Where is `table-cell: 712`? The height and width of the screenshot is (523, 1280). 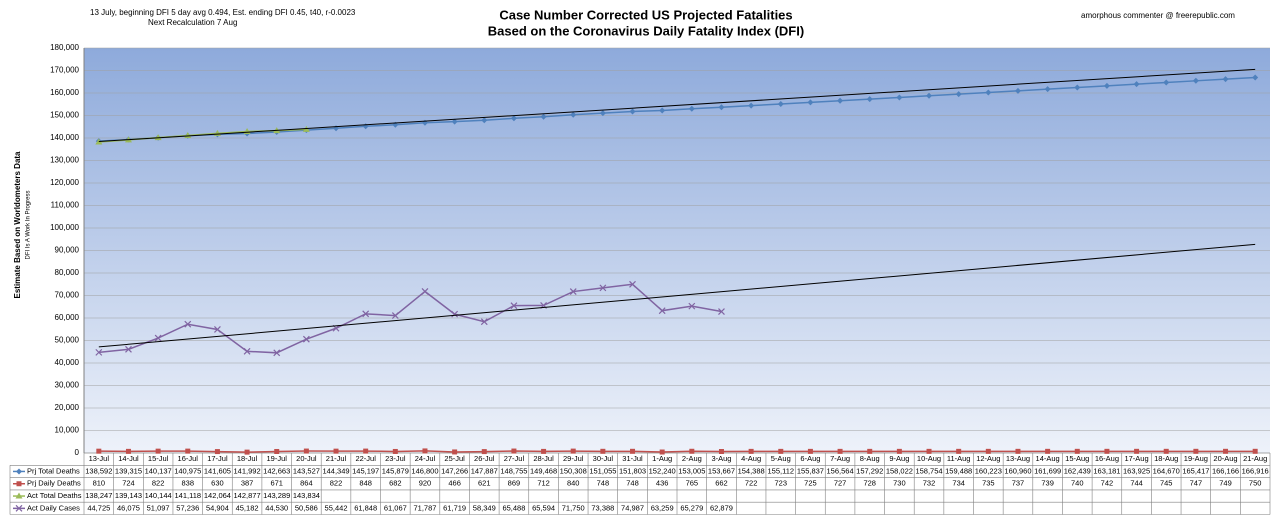 table-cell: 712 is located at coordinates (543, 483).